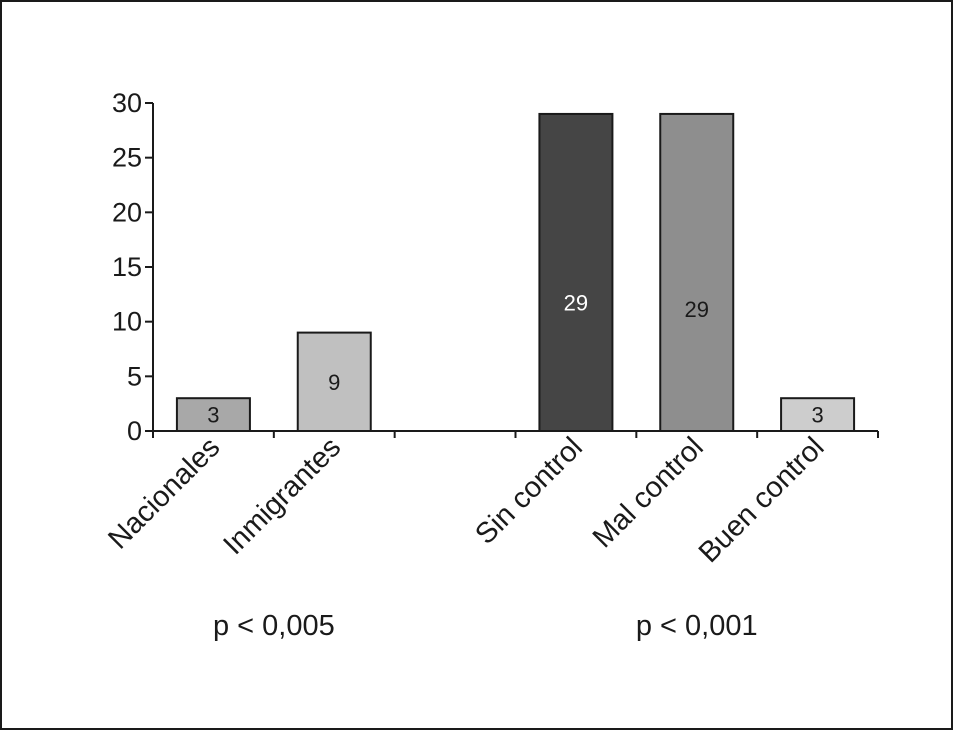  What do you see at coordinates (127, 103) in the screenshot?
I see `y-tick-label: 30` at bounding box center [127, 103].